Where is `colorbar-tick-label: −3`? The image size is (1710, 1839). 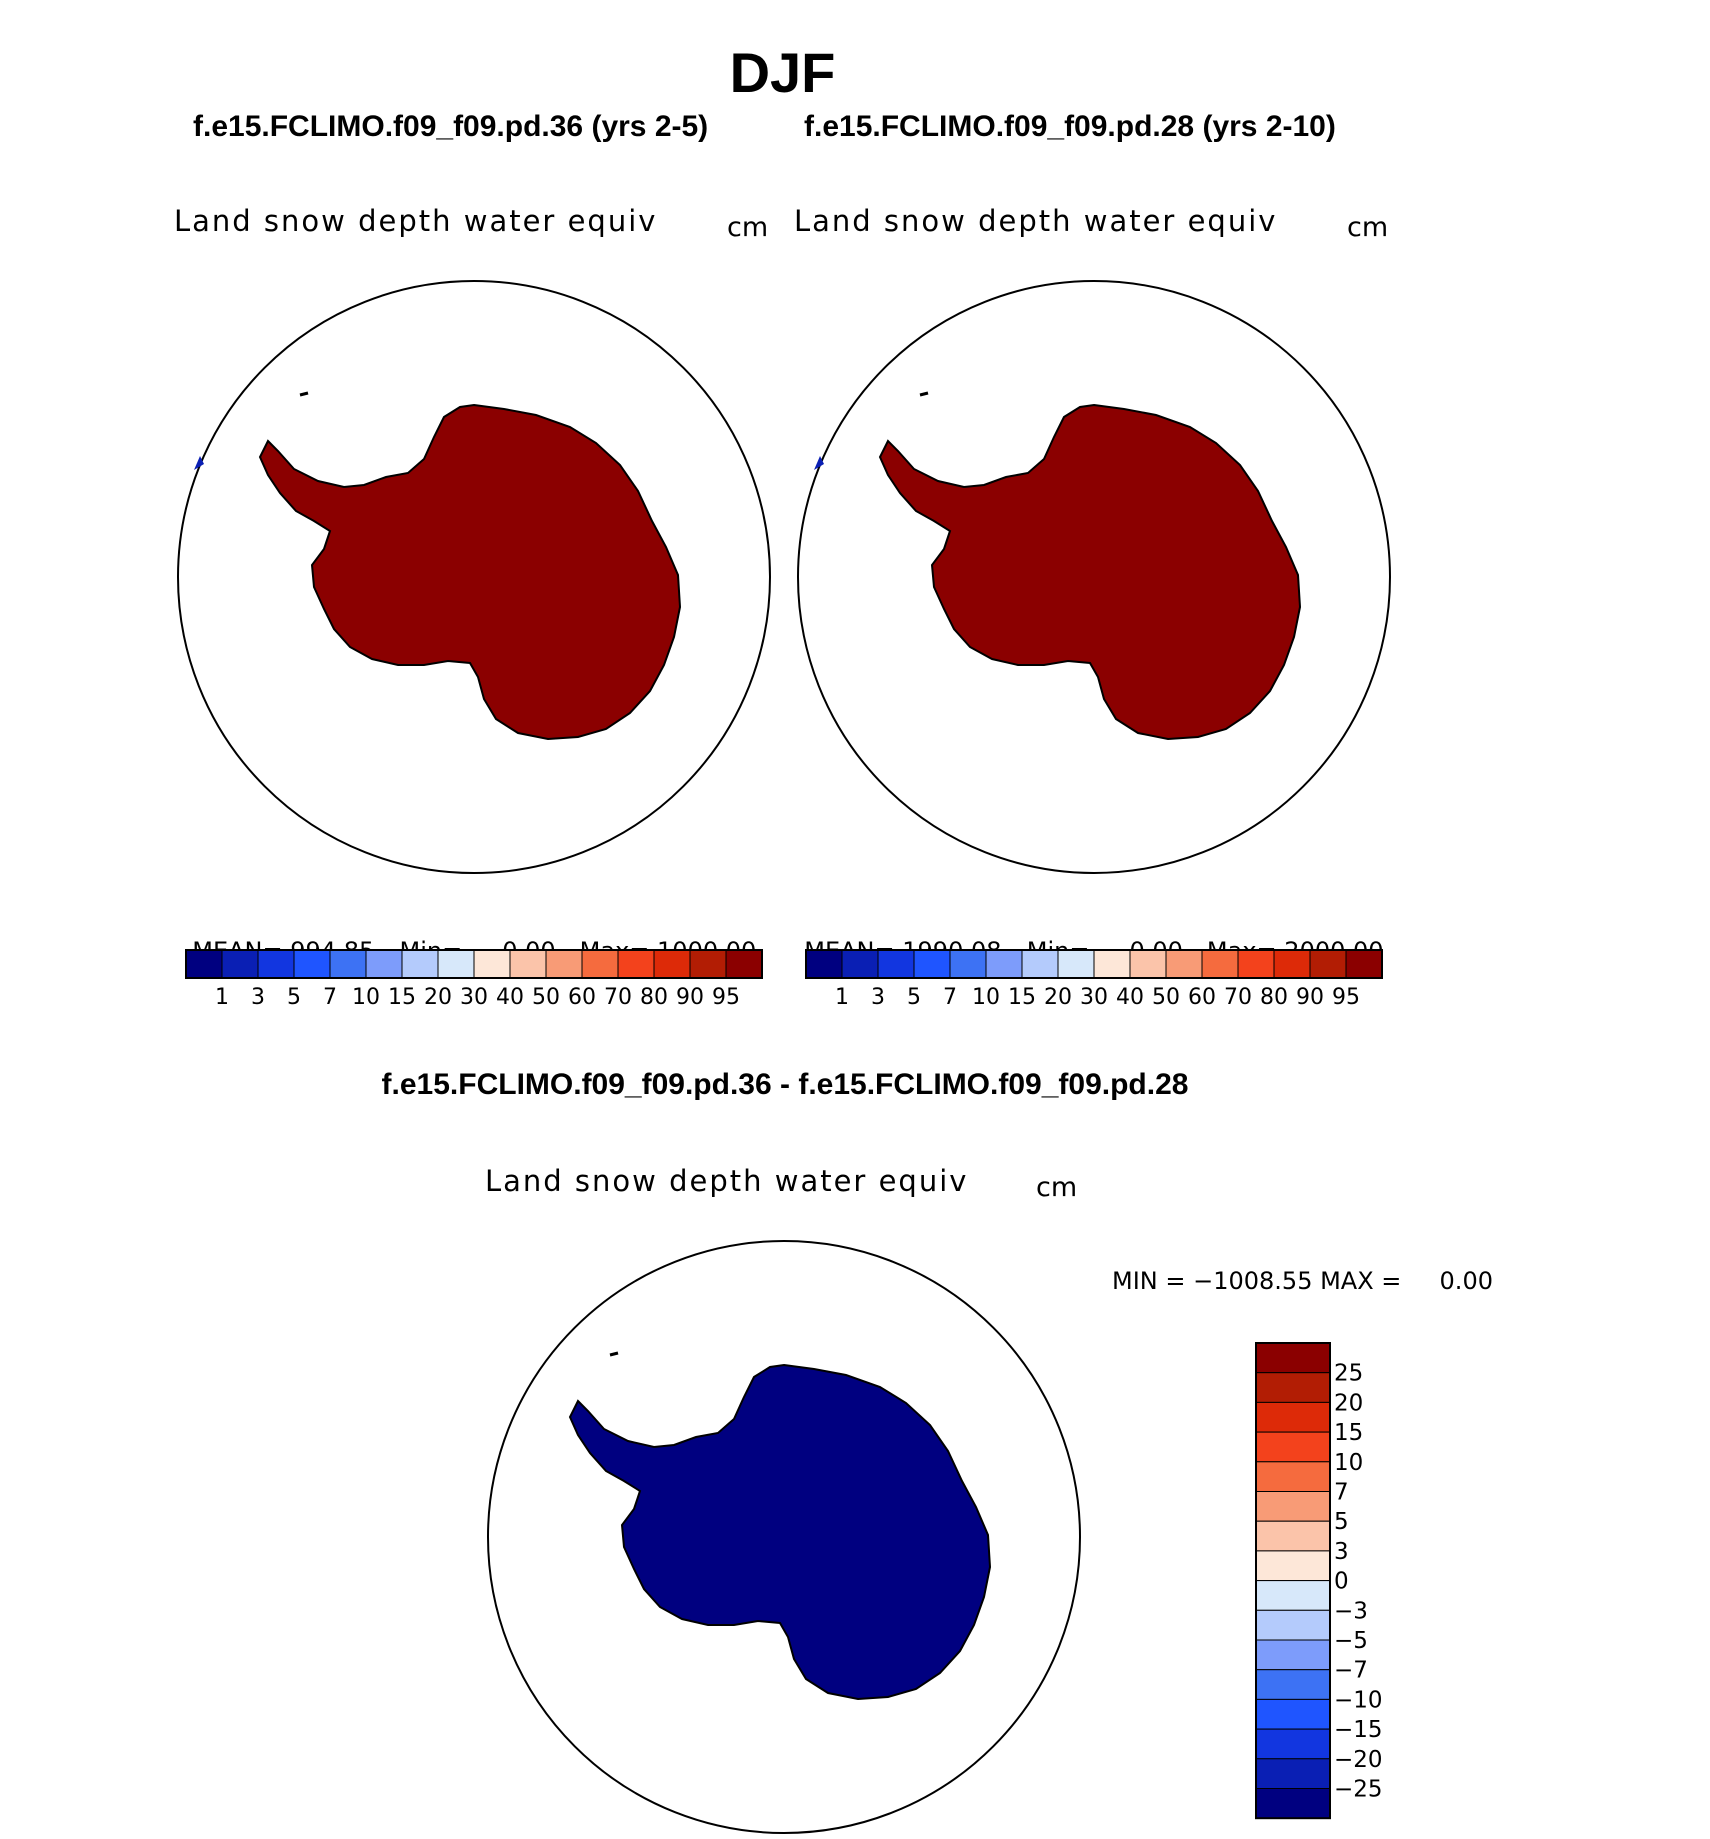 colorbar-tick-label: −3 is located at coordinates (1351, 1611).